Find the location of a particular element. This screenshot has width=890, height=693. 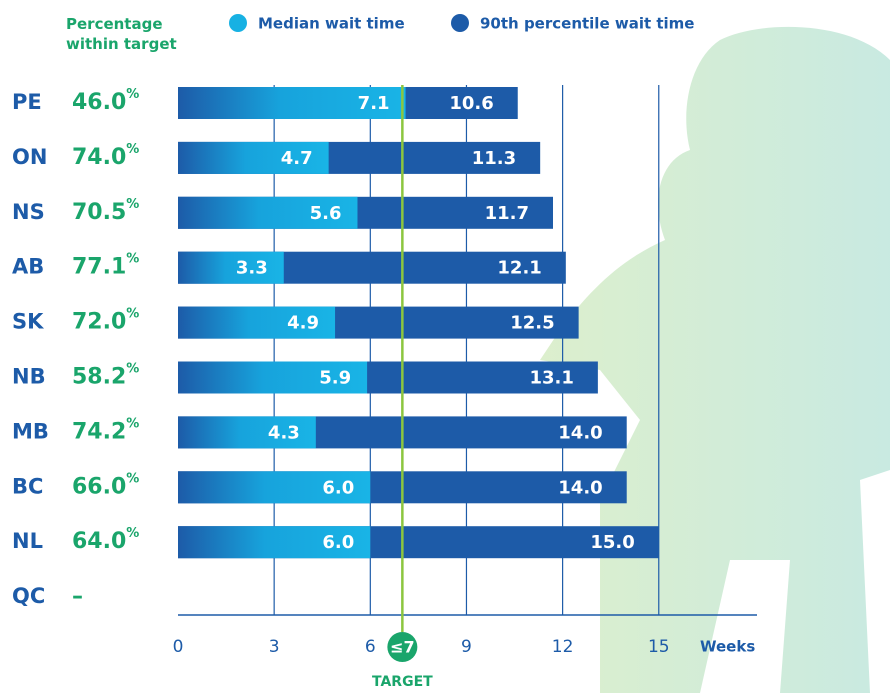

within-target-value: 77.1% is located at coordinates (105, 265).